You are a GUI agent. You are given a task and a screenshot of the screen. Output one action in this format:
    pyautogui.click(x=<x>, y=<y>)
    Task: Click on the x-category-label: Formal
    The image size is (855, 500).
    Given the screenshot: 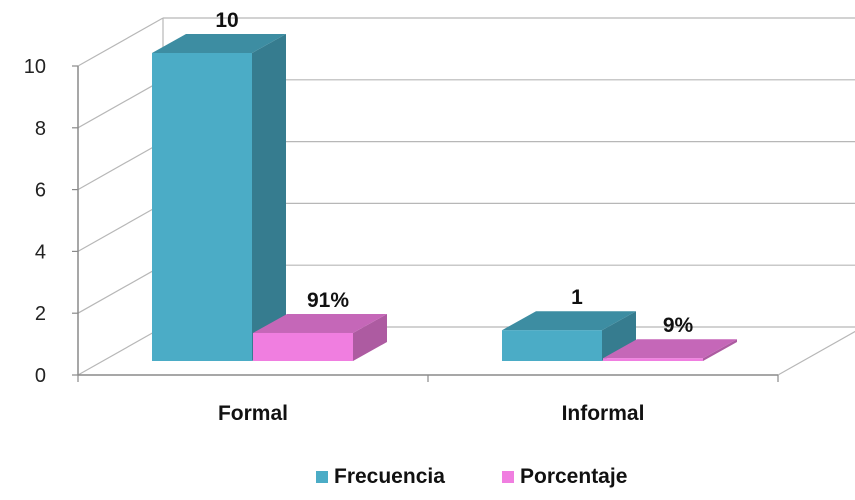 What is the action you would take?
    pyautogui.click(x=253, y=413)
    